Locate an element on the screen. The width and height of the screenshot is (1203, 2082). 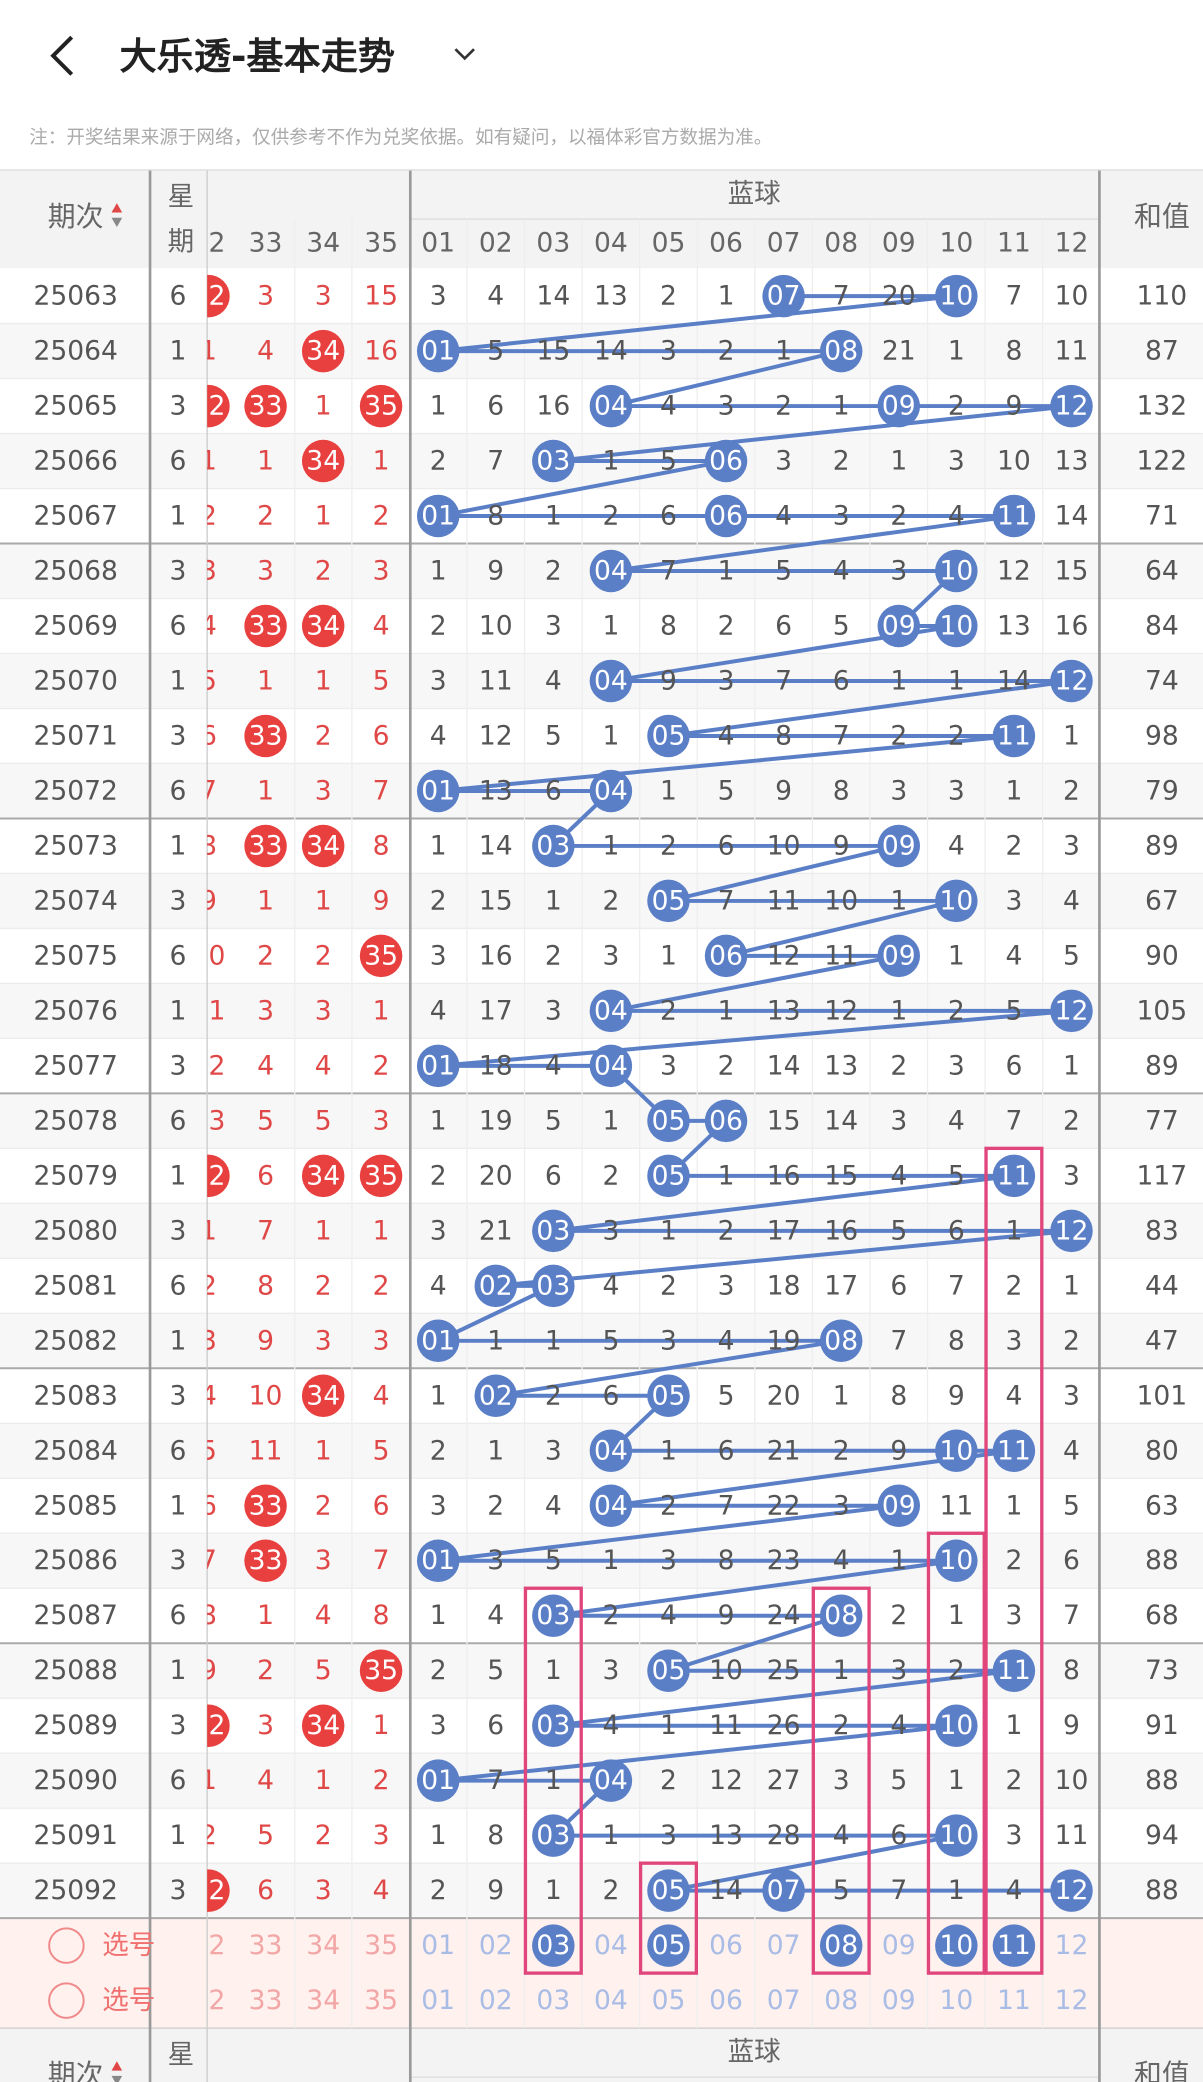
selected-number: 10 is located at coordinates (956, 1945).